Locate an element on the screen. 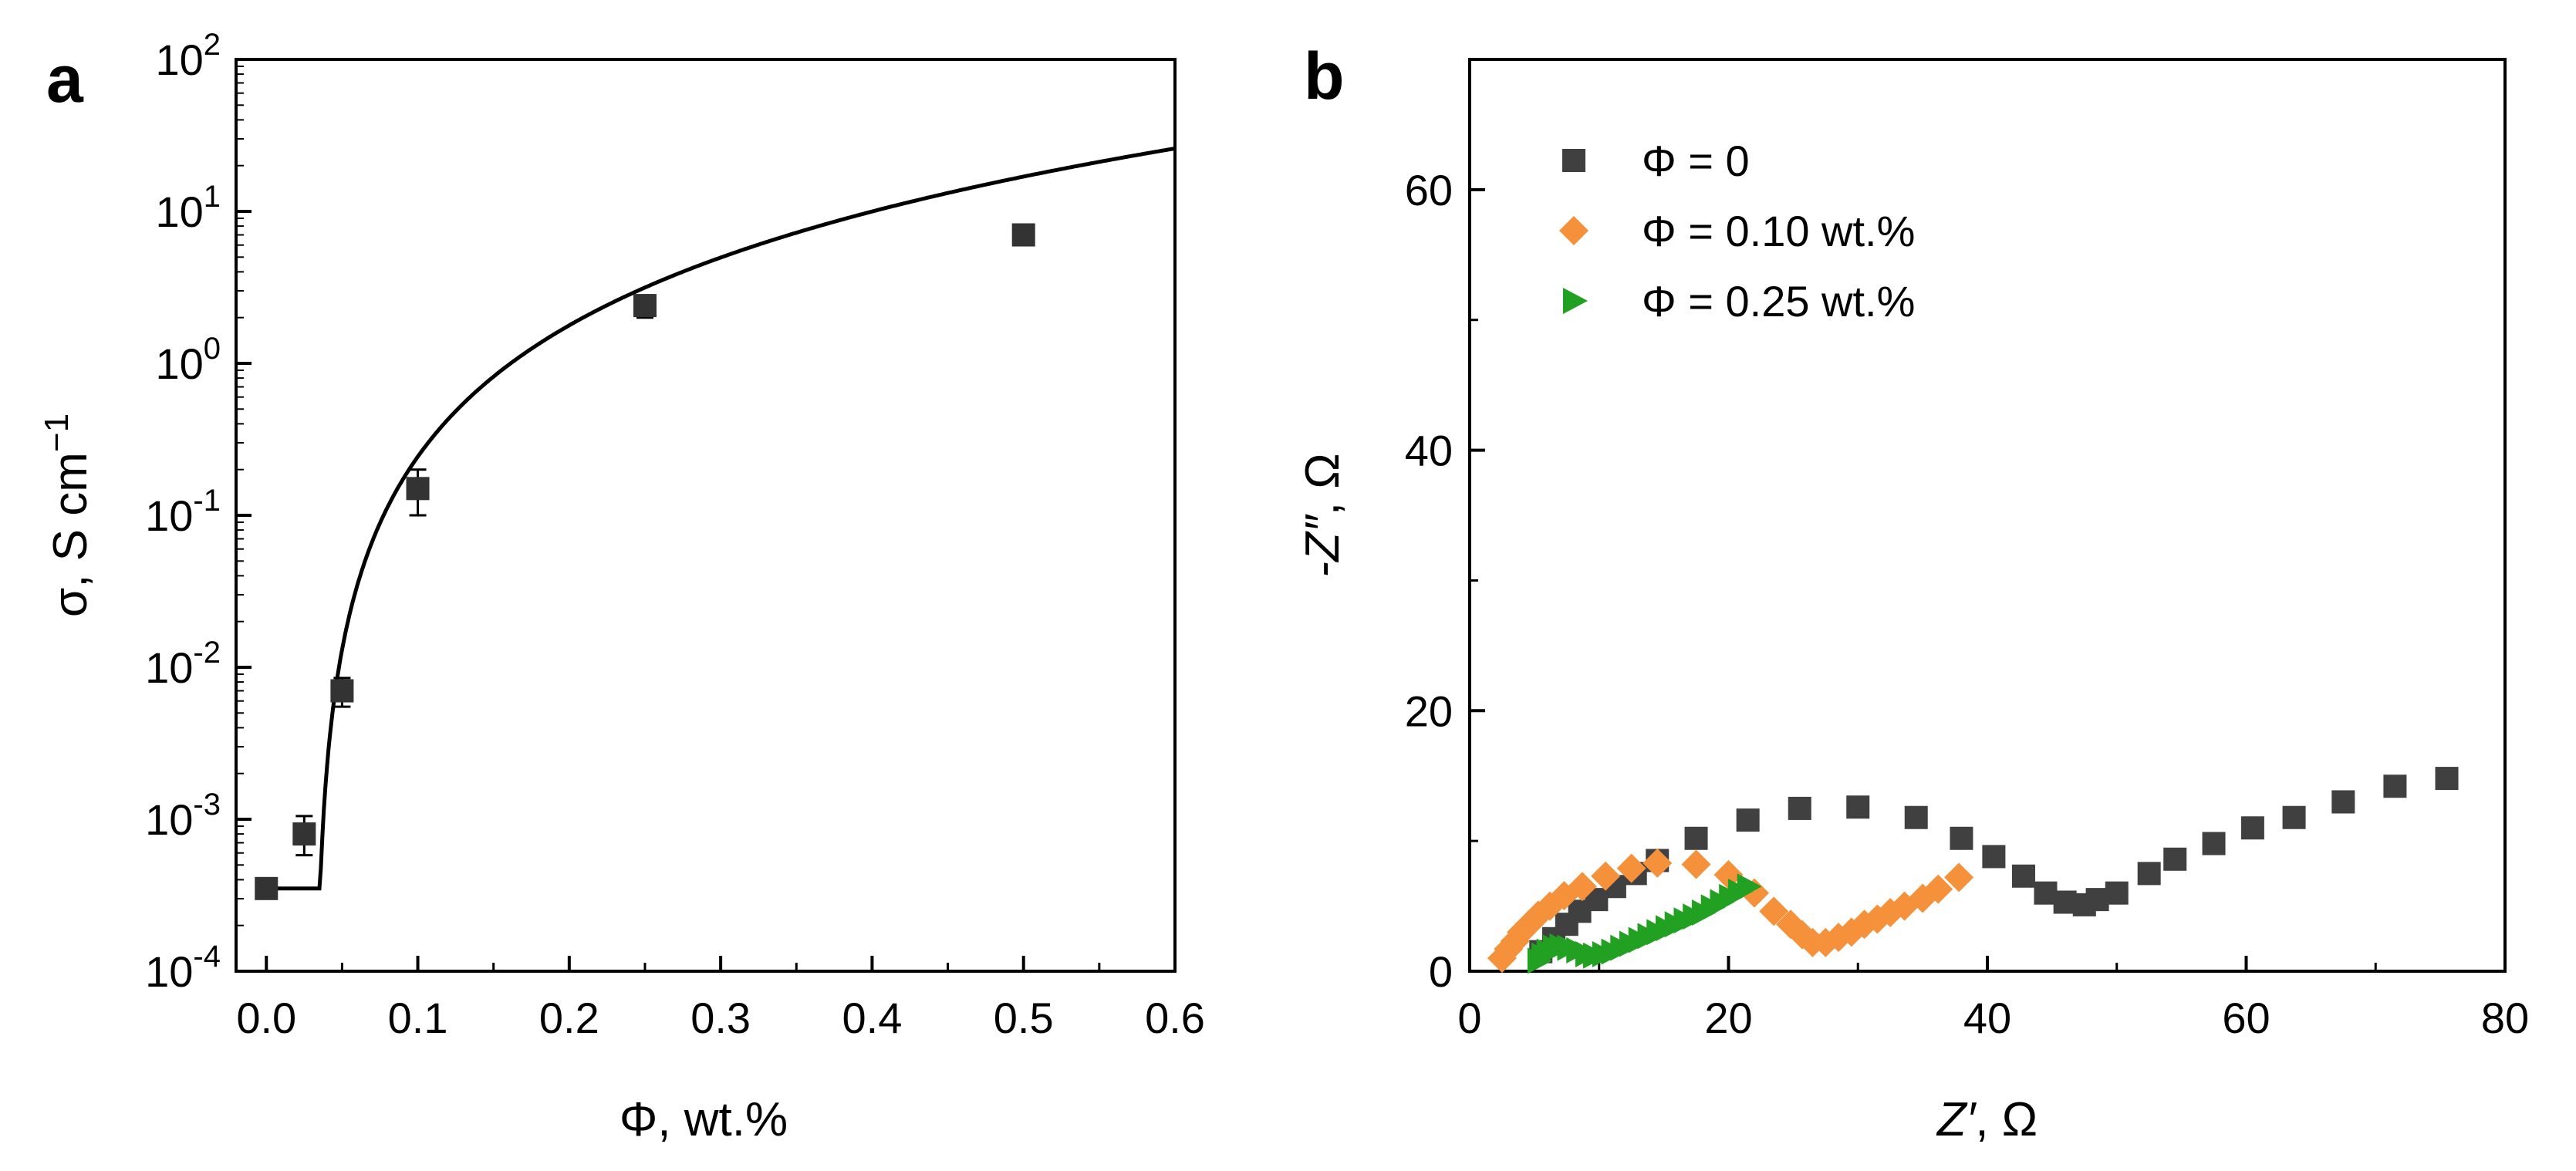 The image size is (2576, 1171). panel-b-y-axis: 0 20 40 60 is located at coordinates (1445, 581).